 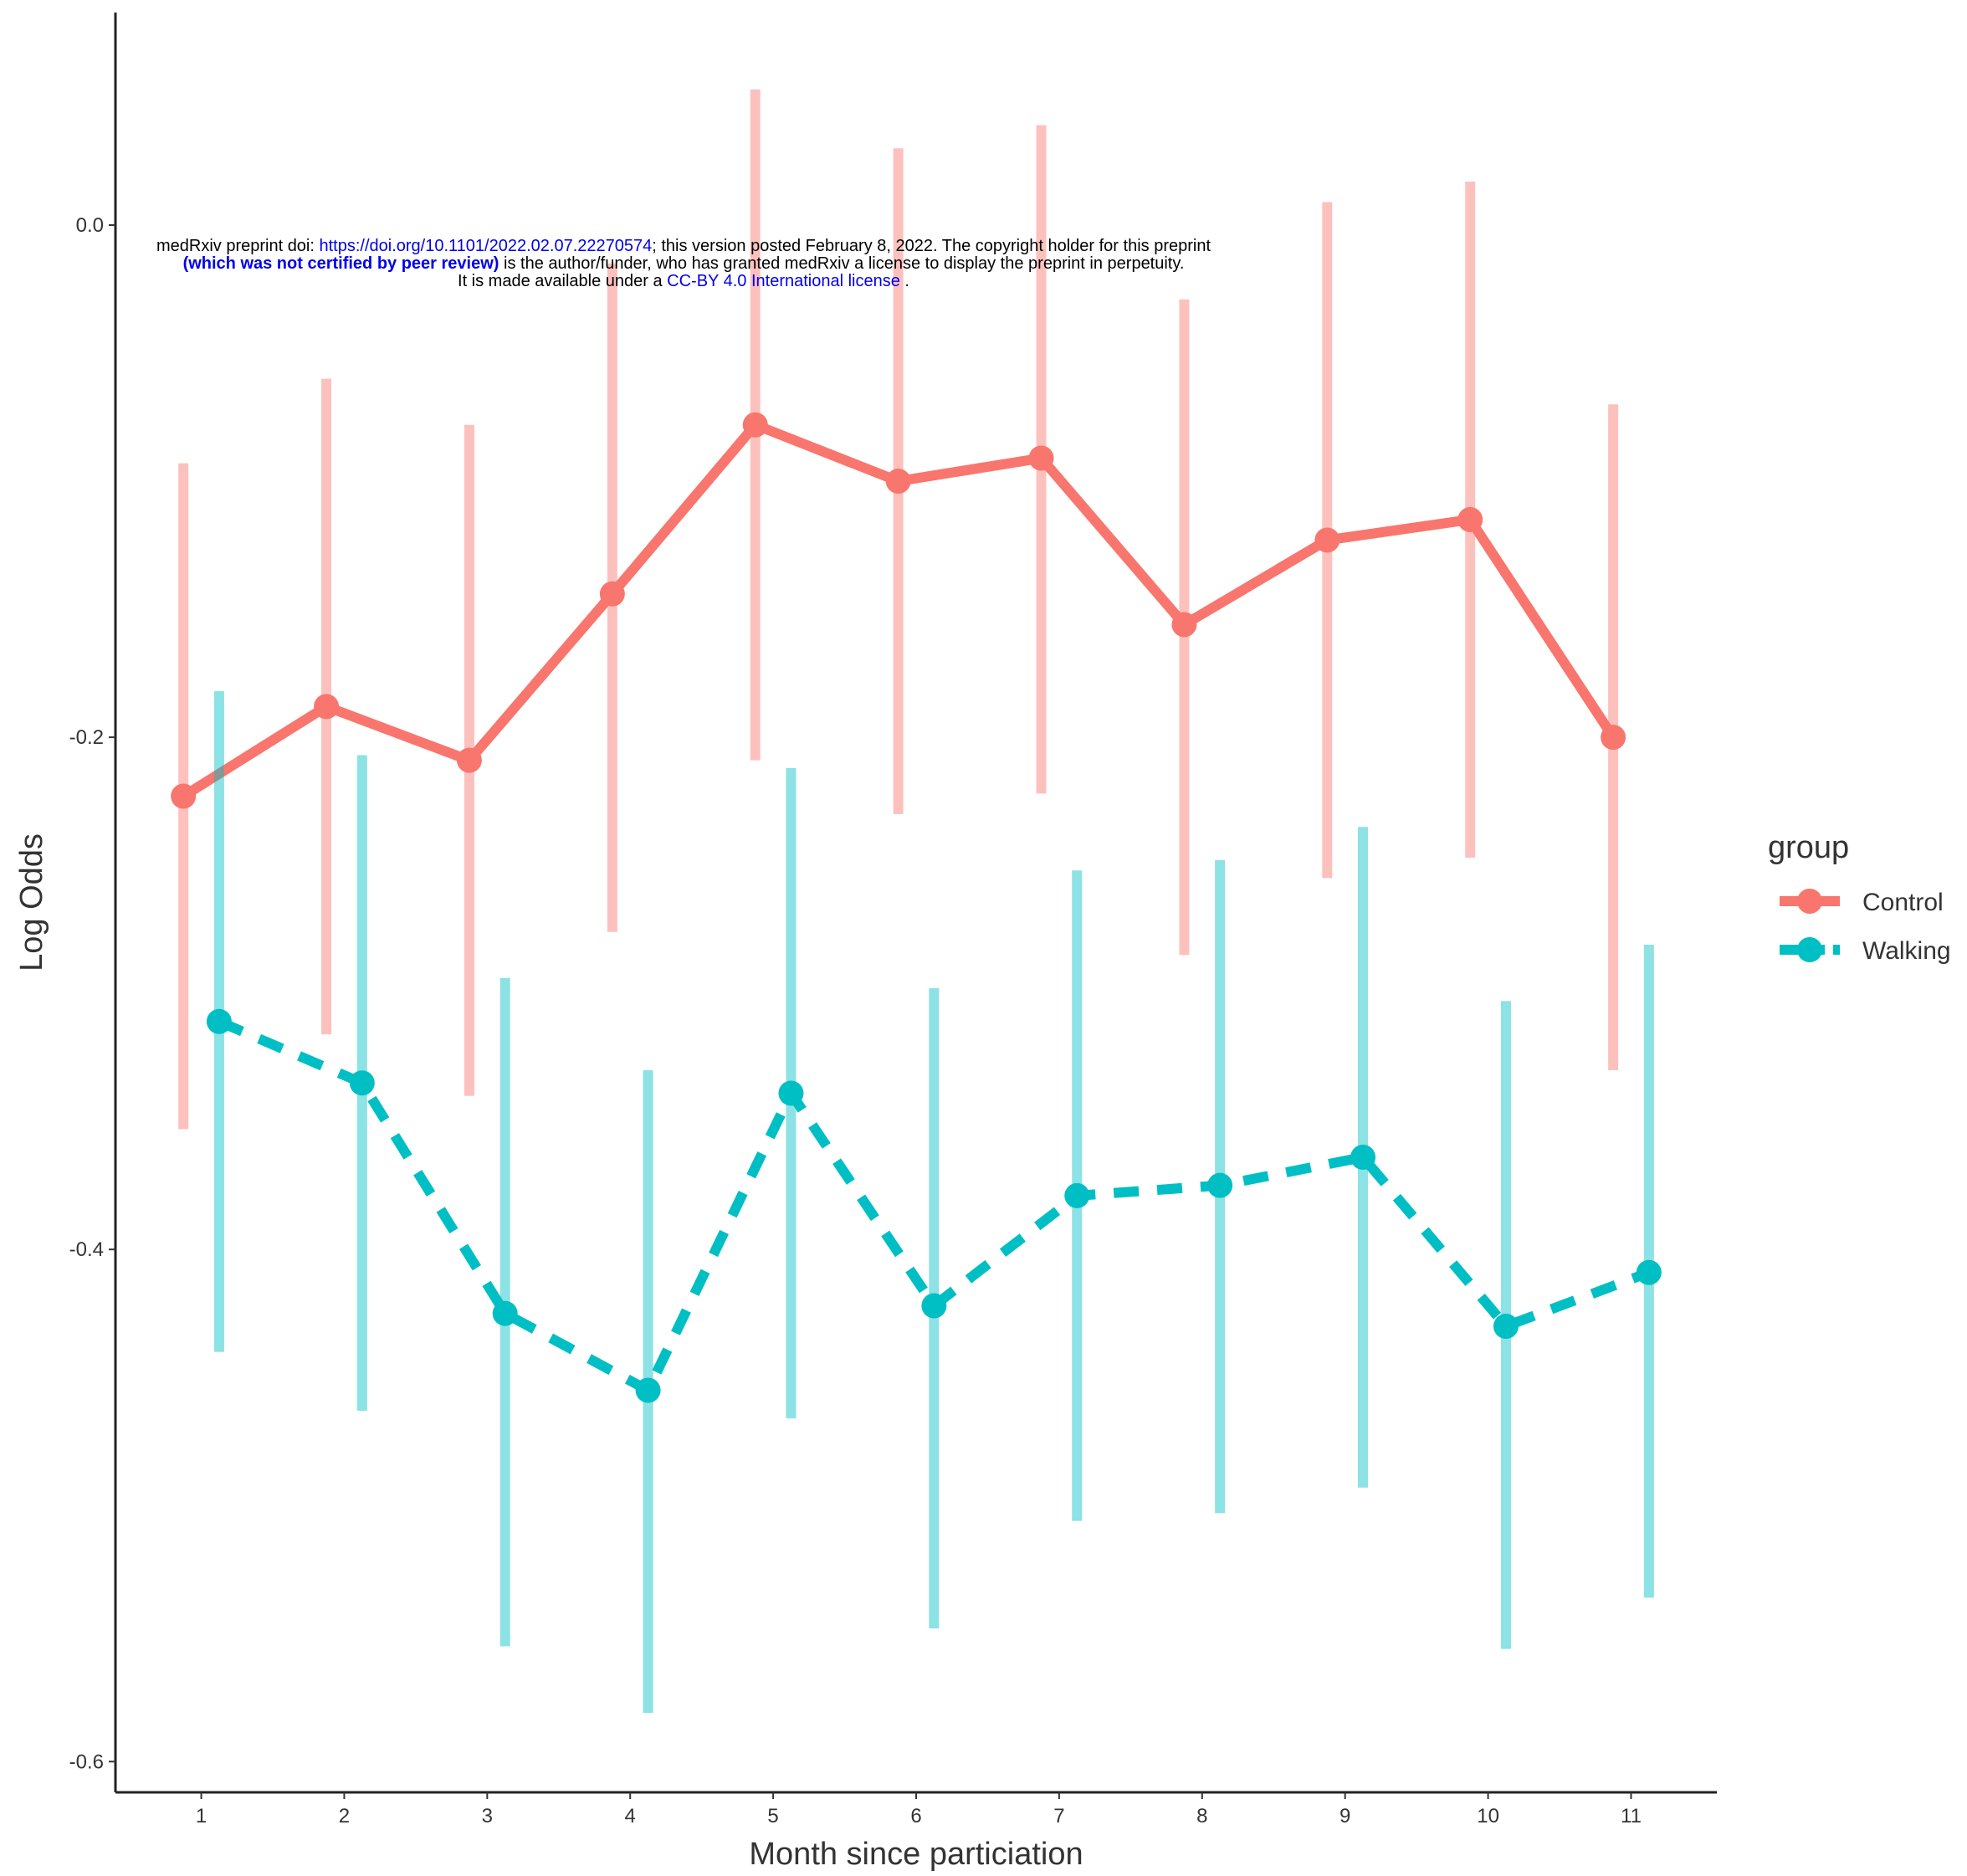 What do you see at coordinates (340, 263) in the screenshot?
I see `notice-emphasis: (which was not certified by peer review)` at bounding box center [340, 263].